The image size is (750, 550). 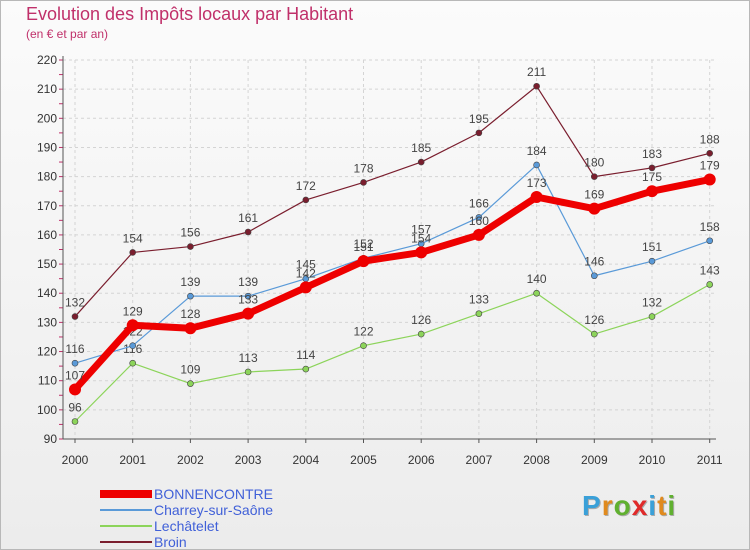 What do you see at coordinates (133, 311) in the screenshot?
I see `data-label: 129` at bounding box center [133, 311].